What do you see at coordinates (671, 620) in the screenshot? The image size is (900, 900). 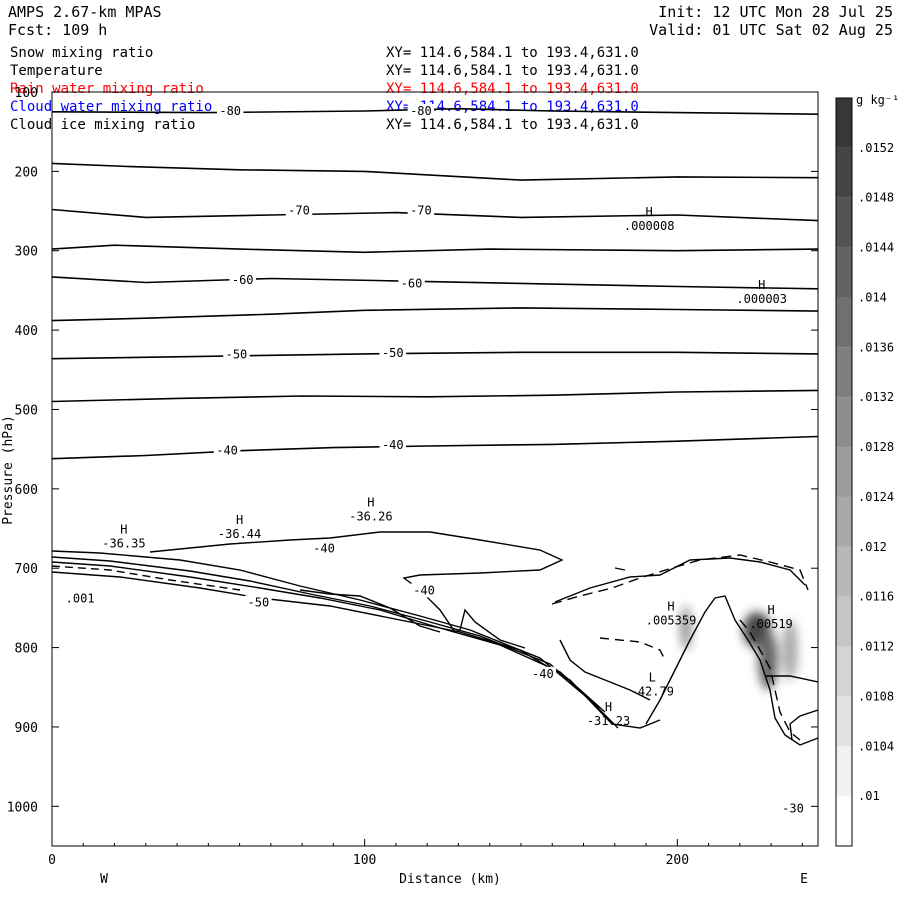 I see `extremum-value: .005359` at bounding box center [671, 620].